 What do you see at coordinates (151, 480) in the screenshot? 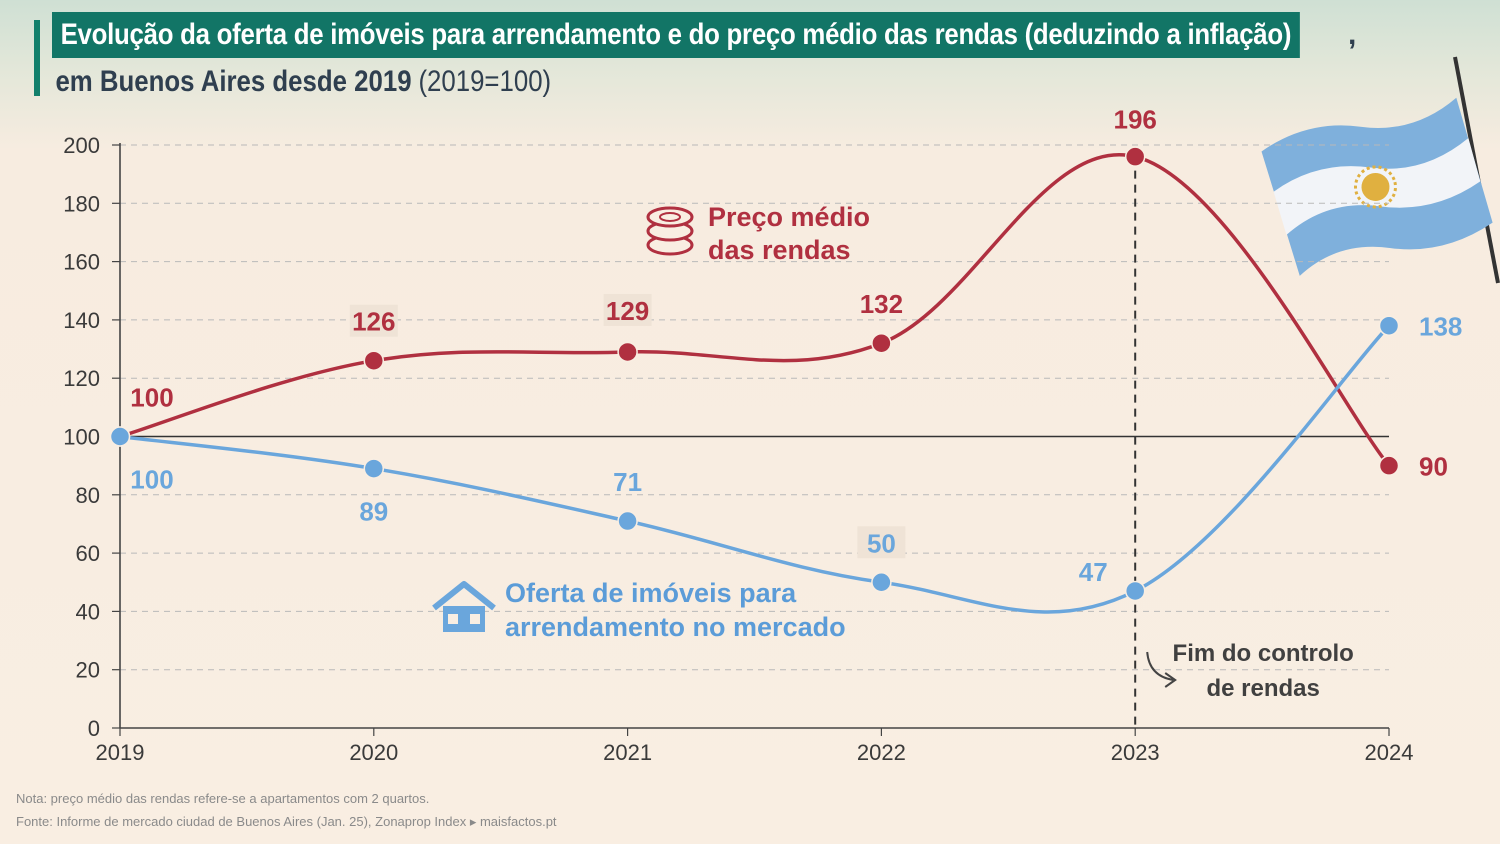
I see `supply-data-label-2019: 100` at bounding box center [151, 480].